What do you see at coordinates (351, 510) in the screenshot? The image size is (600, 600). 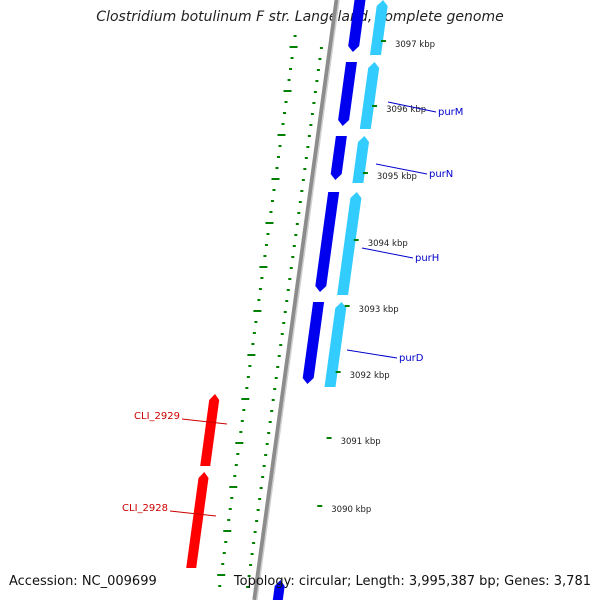 I see `kbp-tick-label: 3090 kbp` at bounding box center [351, 510].